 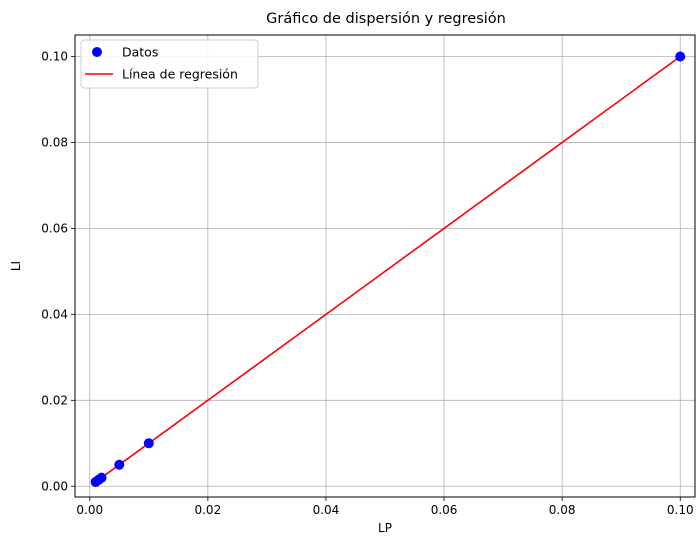 What do you see at coordinates (89, 510) in the screenshot?
I see `x-tick-label: 0.00` at bounding box center [89, 510].